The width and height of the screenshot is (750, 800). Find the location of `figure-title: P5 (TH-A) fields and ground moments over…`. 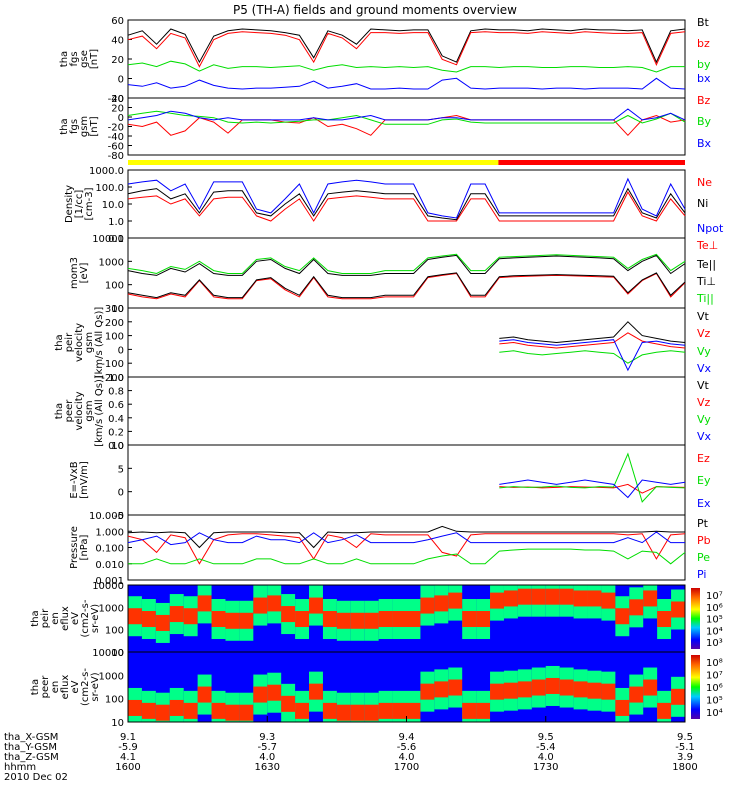

figure-title: P5 (TH-A) fields and ground moments over… is located at coordinates (375, 10).